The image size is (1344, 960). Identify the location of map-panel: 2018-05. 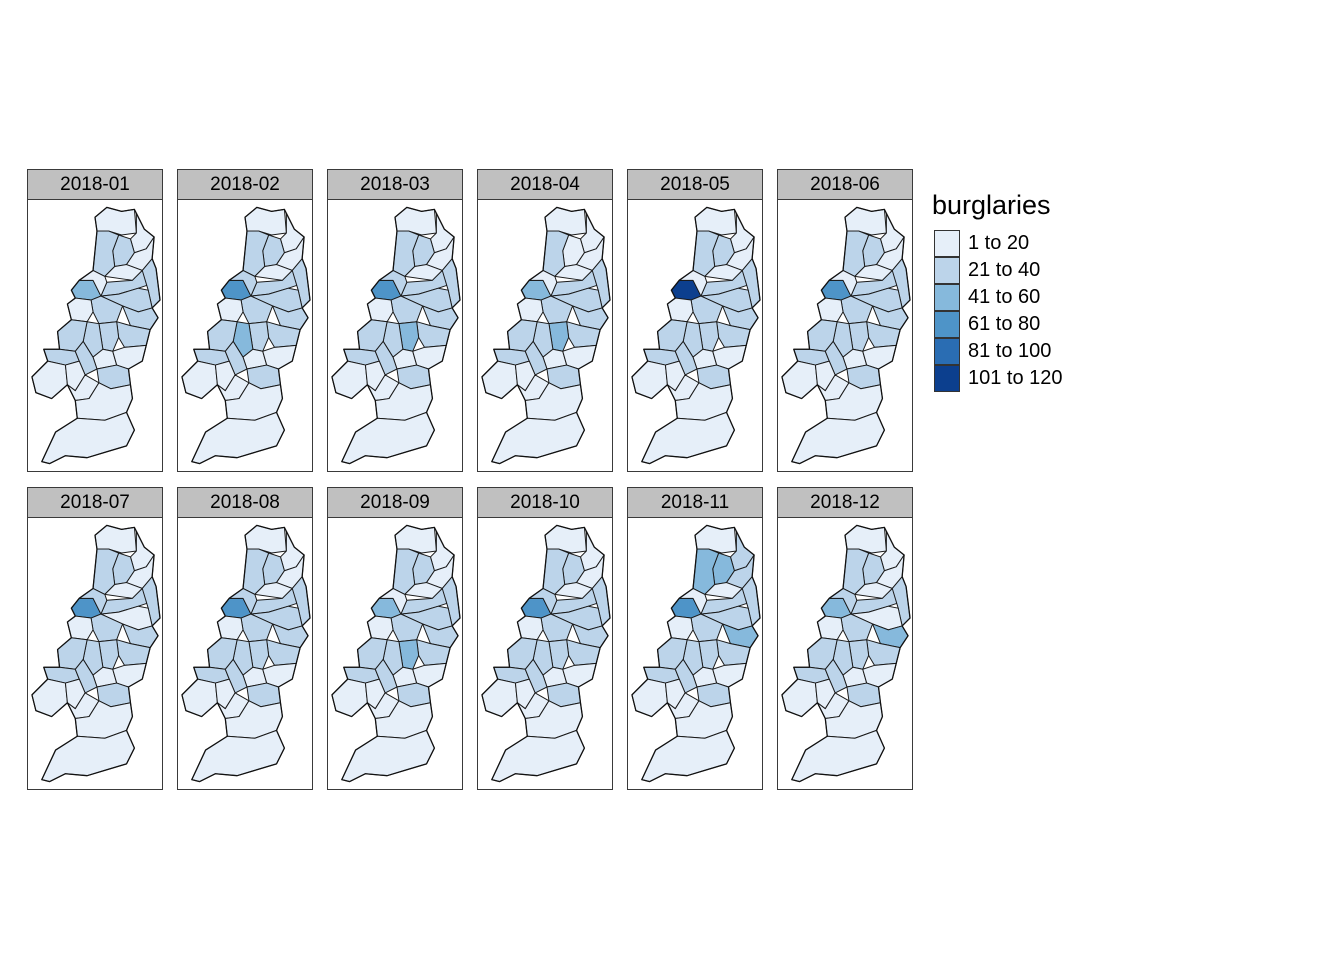
(695, 320).